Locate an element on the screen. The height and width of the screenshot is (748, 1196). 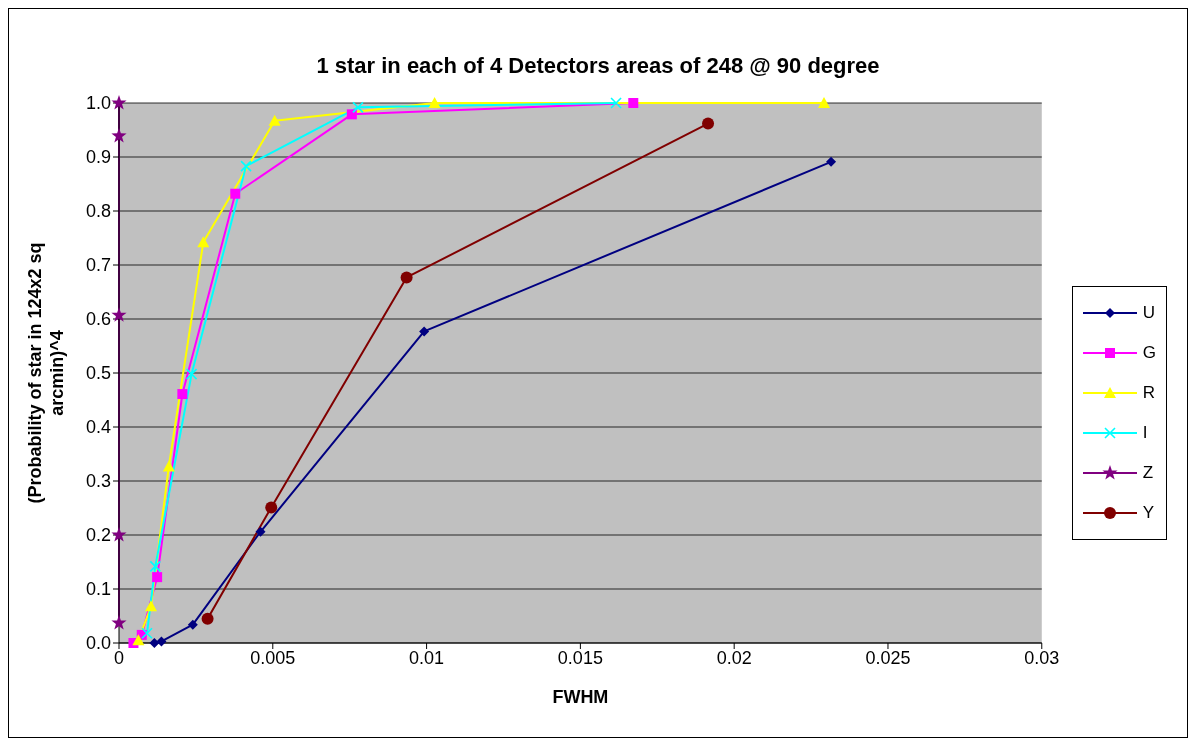
x-axis-title: FWHM is located at coordinates (580, 697).